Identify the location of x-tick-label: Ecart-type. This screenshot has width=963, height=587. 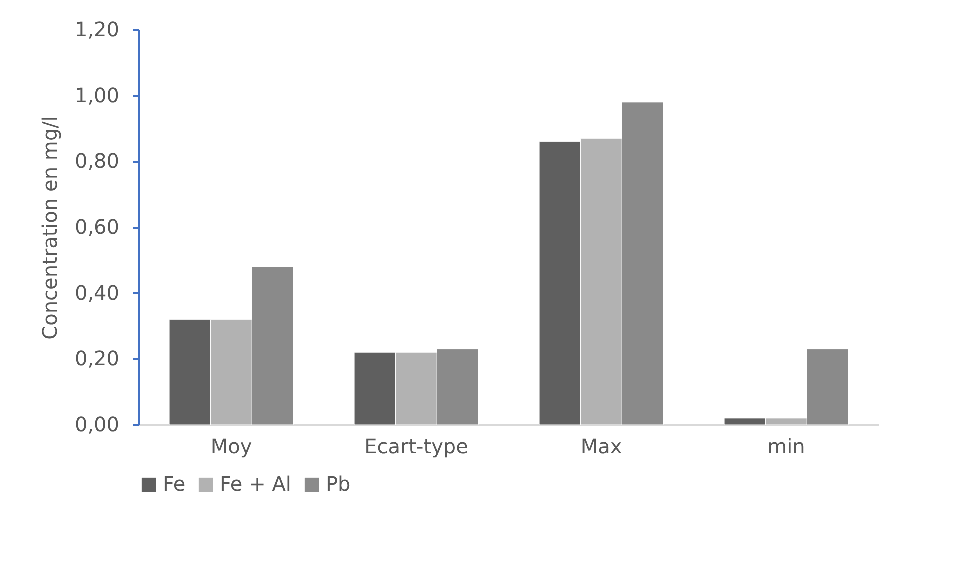
(416, 446).